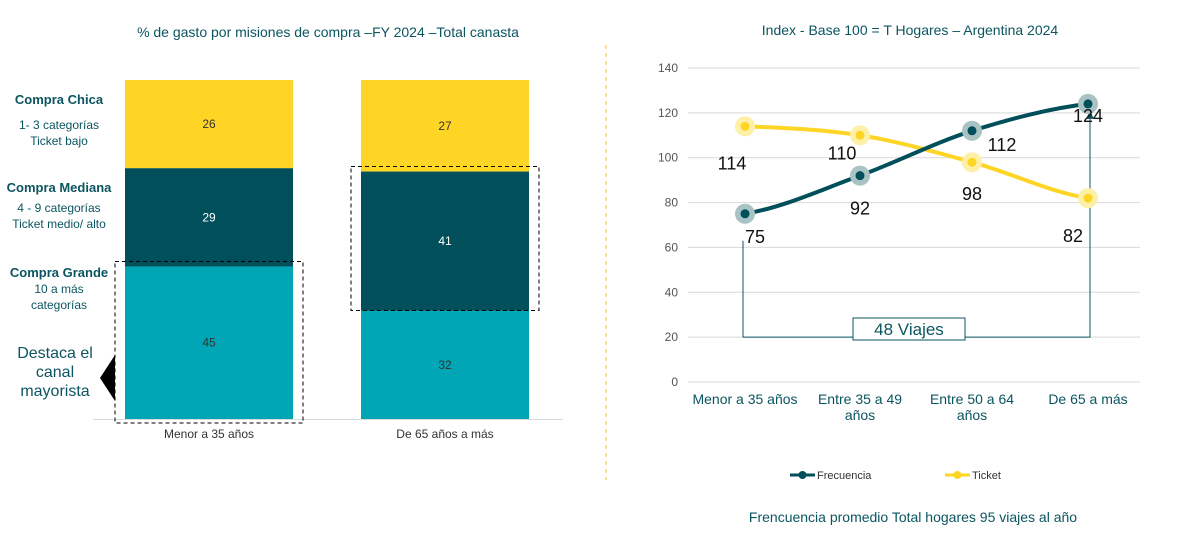  I want to click on bar-value-label: 29, so click(209, 217).